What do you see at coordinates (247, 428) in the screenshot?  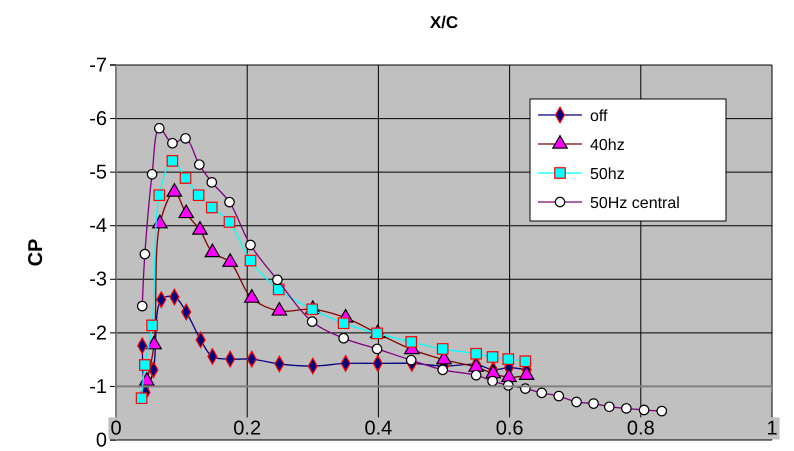 I see `x-tick-label: 0.2` at bounding box center [247, 428].